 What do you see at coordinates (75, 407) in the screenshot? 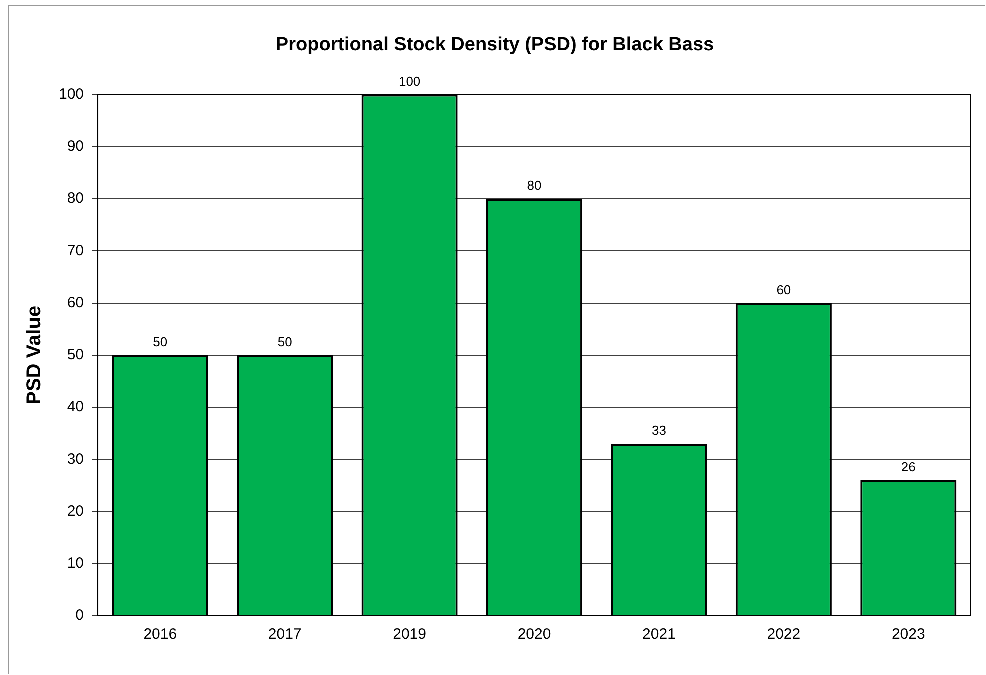
I see `y-tick-label: 40` at bounding box center [75, 407].